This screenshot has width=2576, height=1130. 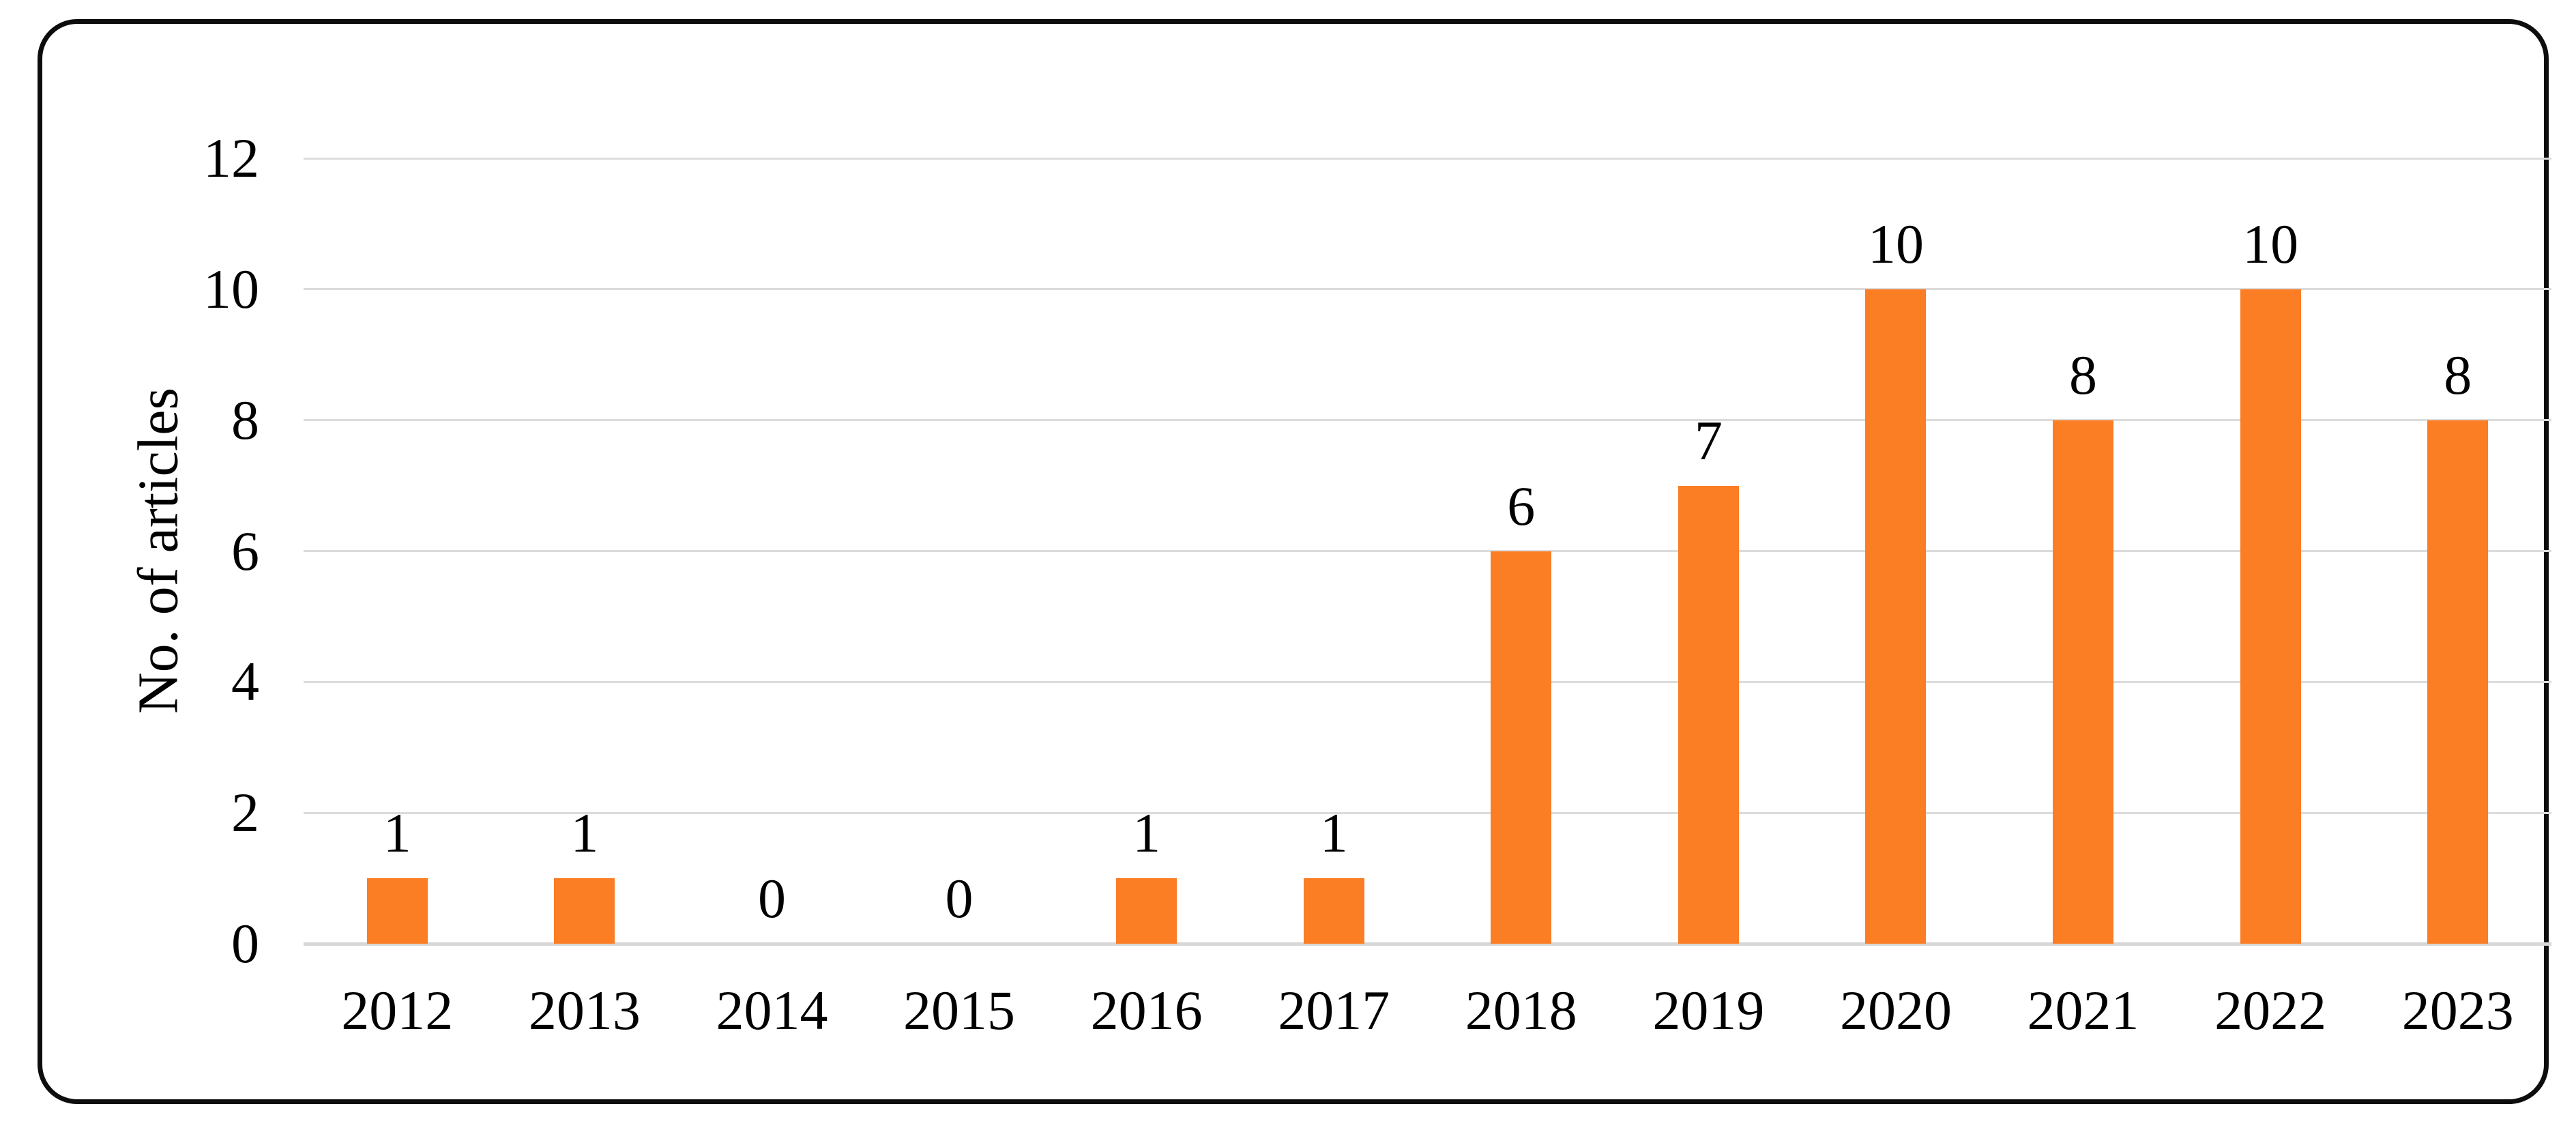 I want to click on y-axis-title: No. of articles, so click(x=158, y=550).